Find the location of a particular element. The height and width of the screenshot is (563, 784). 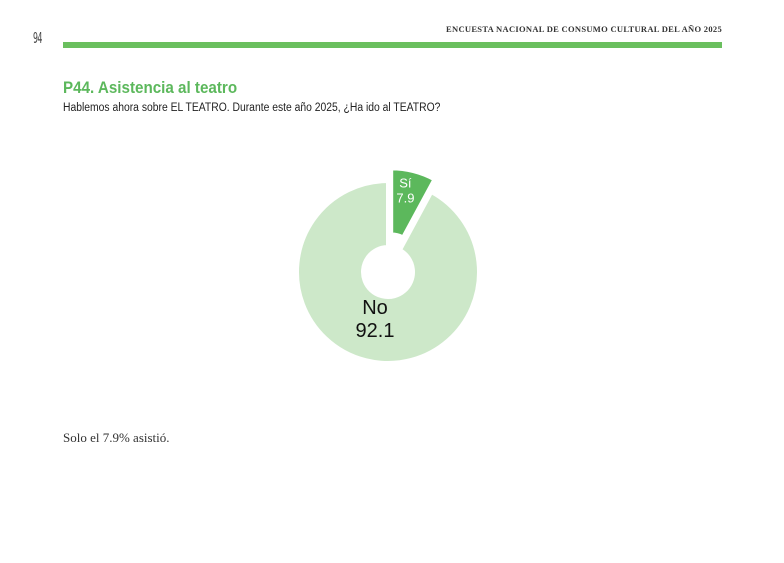

label-category-1: No is located at coordinates (375, 308).